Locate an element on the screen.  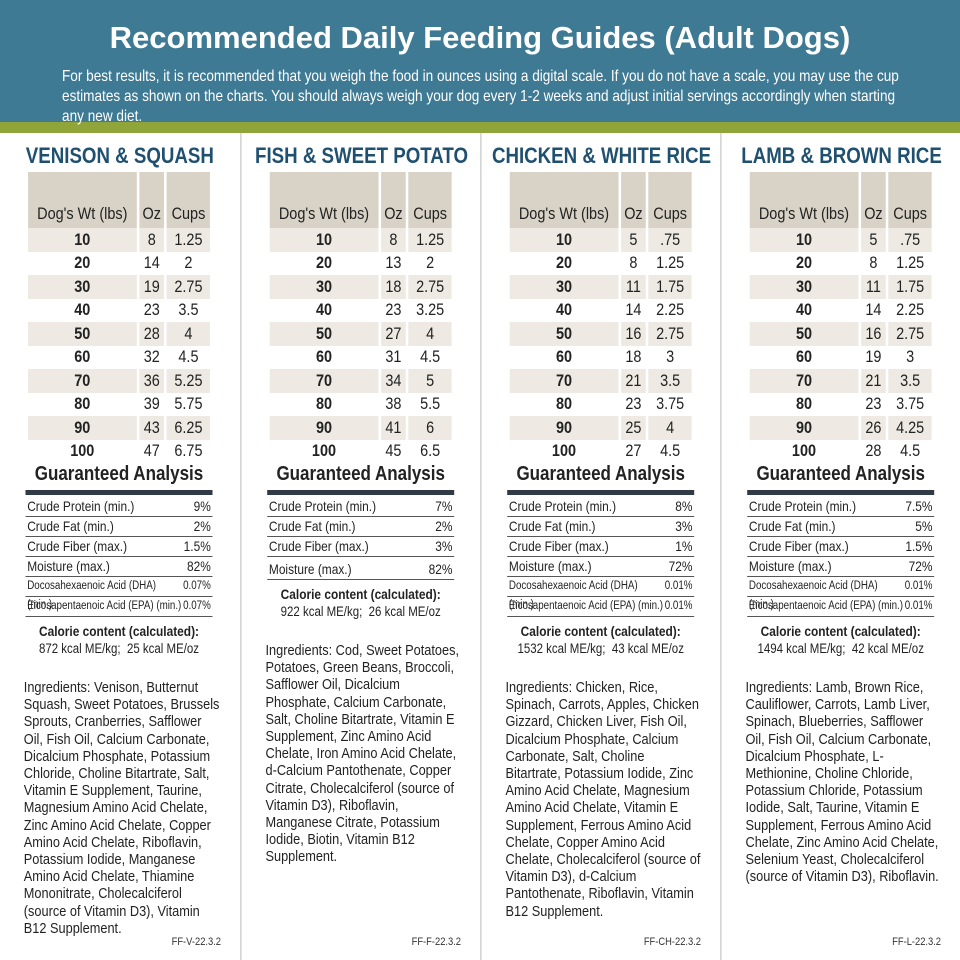
product-title: VENISON & SQUASH is located at coordinates (119, 155).